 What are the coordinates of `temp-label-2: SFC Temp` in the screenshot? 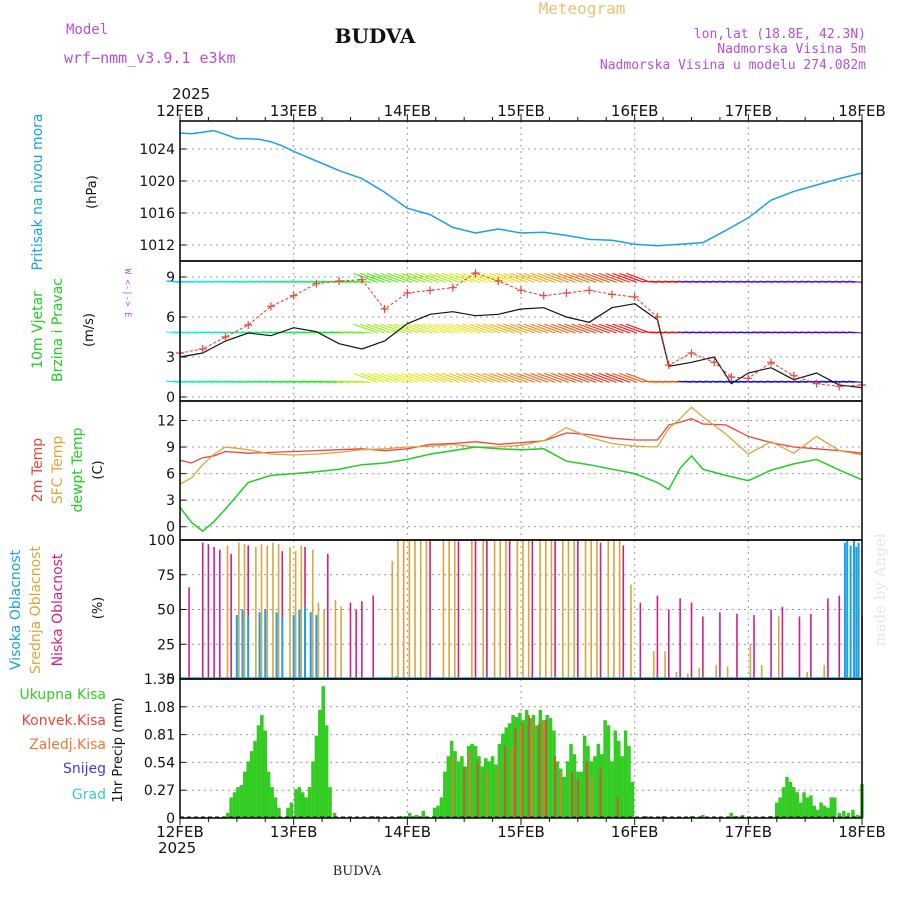 It's located at (58, 470).